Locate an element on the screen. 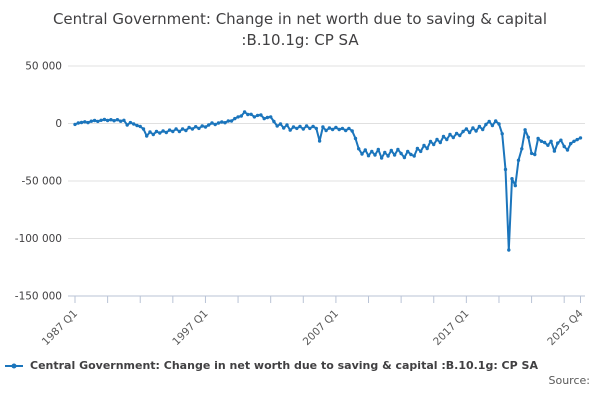  y-tick-label: 50 000 is located at coordinates (43, 67).